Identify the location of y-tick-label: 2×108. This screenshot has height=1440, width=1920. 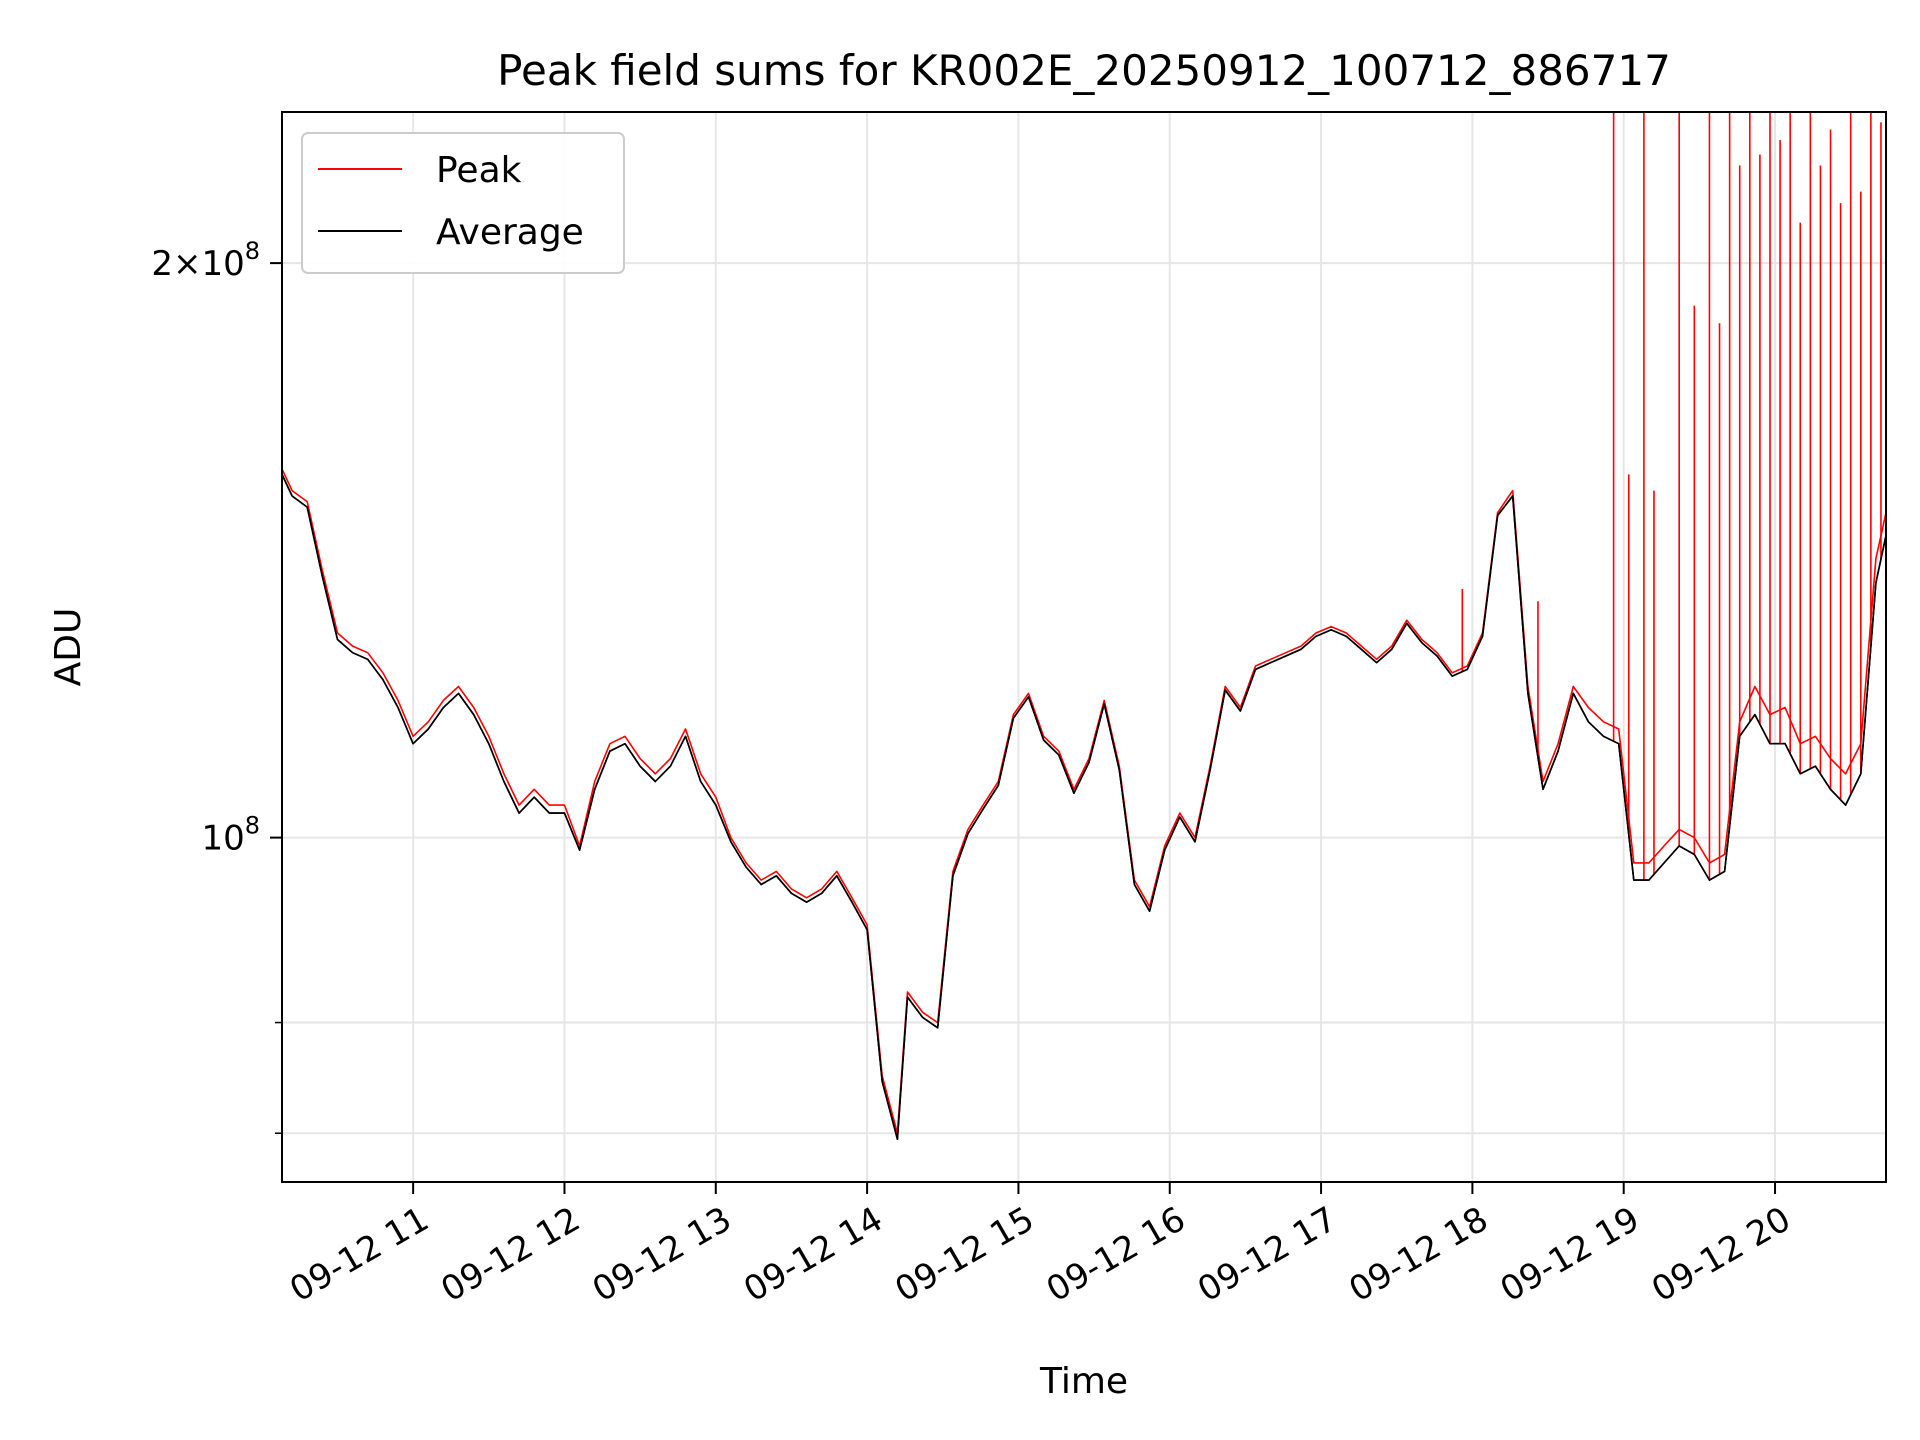
(205, 260).